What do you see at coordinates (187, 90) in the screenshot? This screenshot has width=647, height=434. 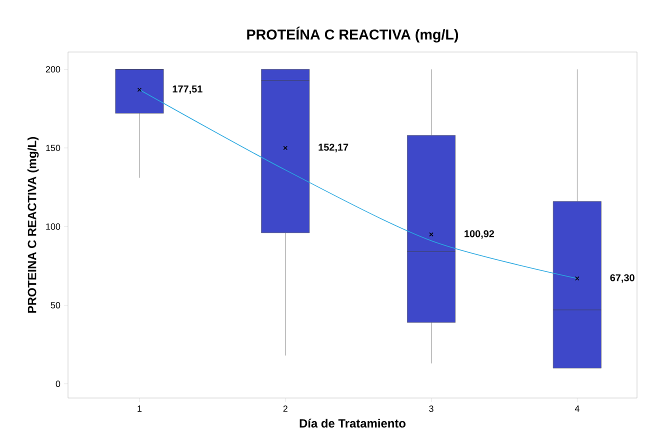 I see `annotation: 177,51` at bounding box center [187, 90].